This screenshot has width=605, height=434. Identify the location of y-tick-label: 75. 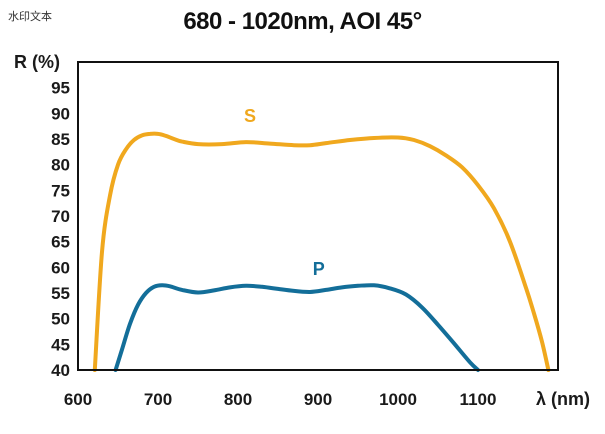
(60, 190).